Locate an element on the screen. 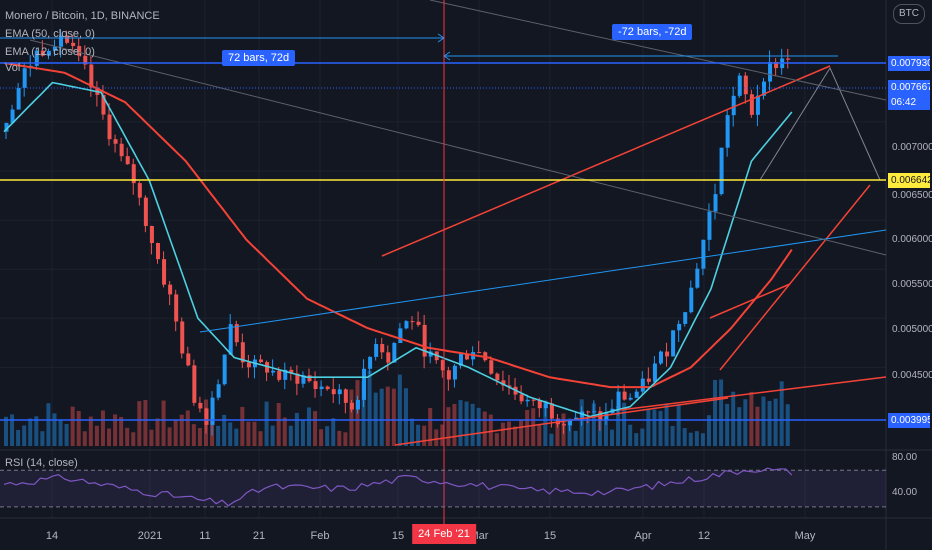 This screenshot has width=932, height=550. y-tick-label: 0.006500 is located at coordinates (912, 195).